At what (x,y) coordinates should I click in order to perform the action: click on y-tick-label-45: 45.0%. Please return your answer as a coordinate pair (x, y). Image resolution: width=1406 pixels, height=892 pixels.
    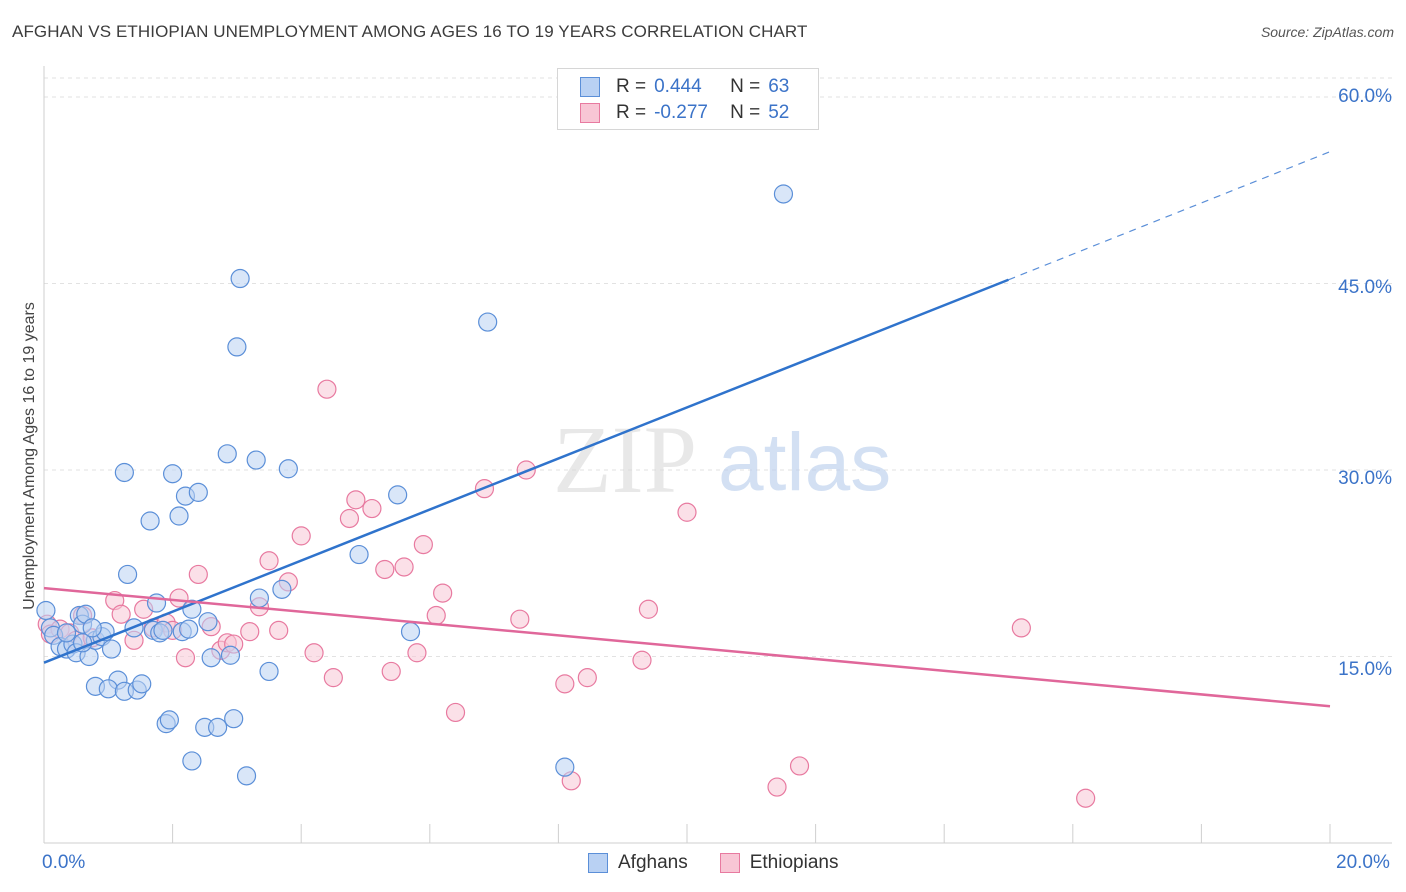
    Looking at the image, I should click on (1365, 287).